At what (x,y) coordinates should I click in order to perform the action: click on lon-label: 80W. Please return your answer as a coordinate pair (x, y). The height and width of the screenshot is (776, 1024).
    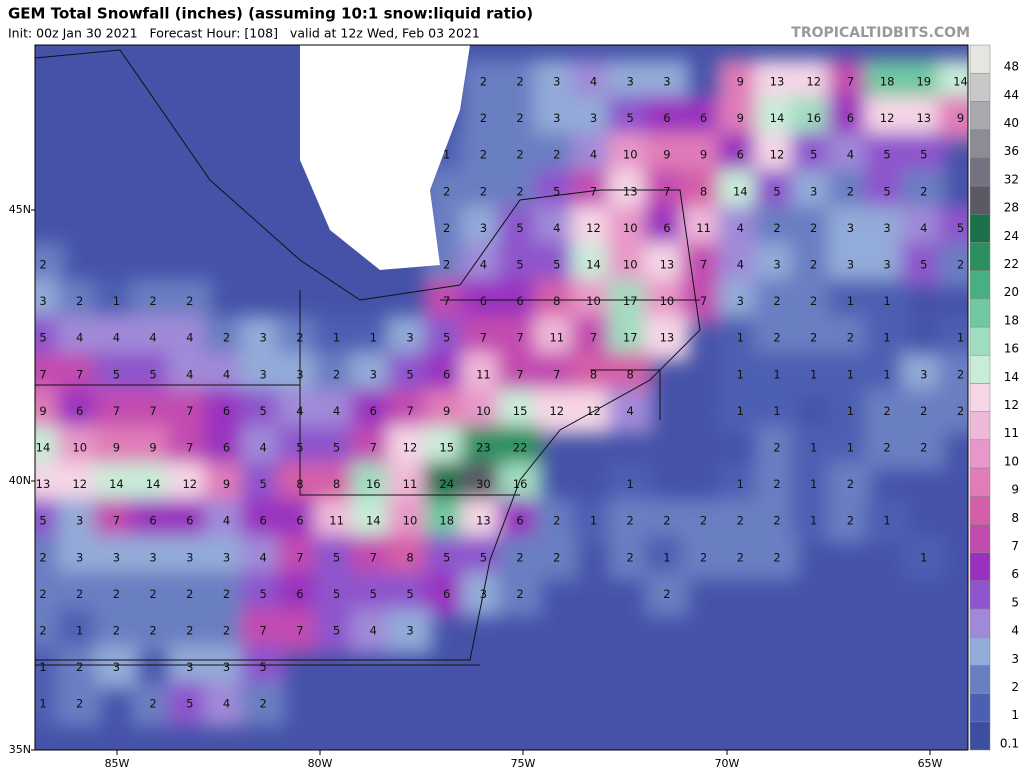
    Looking at the image, I should click on (320, 763).